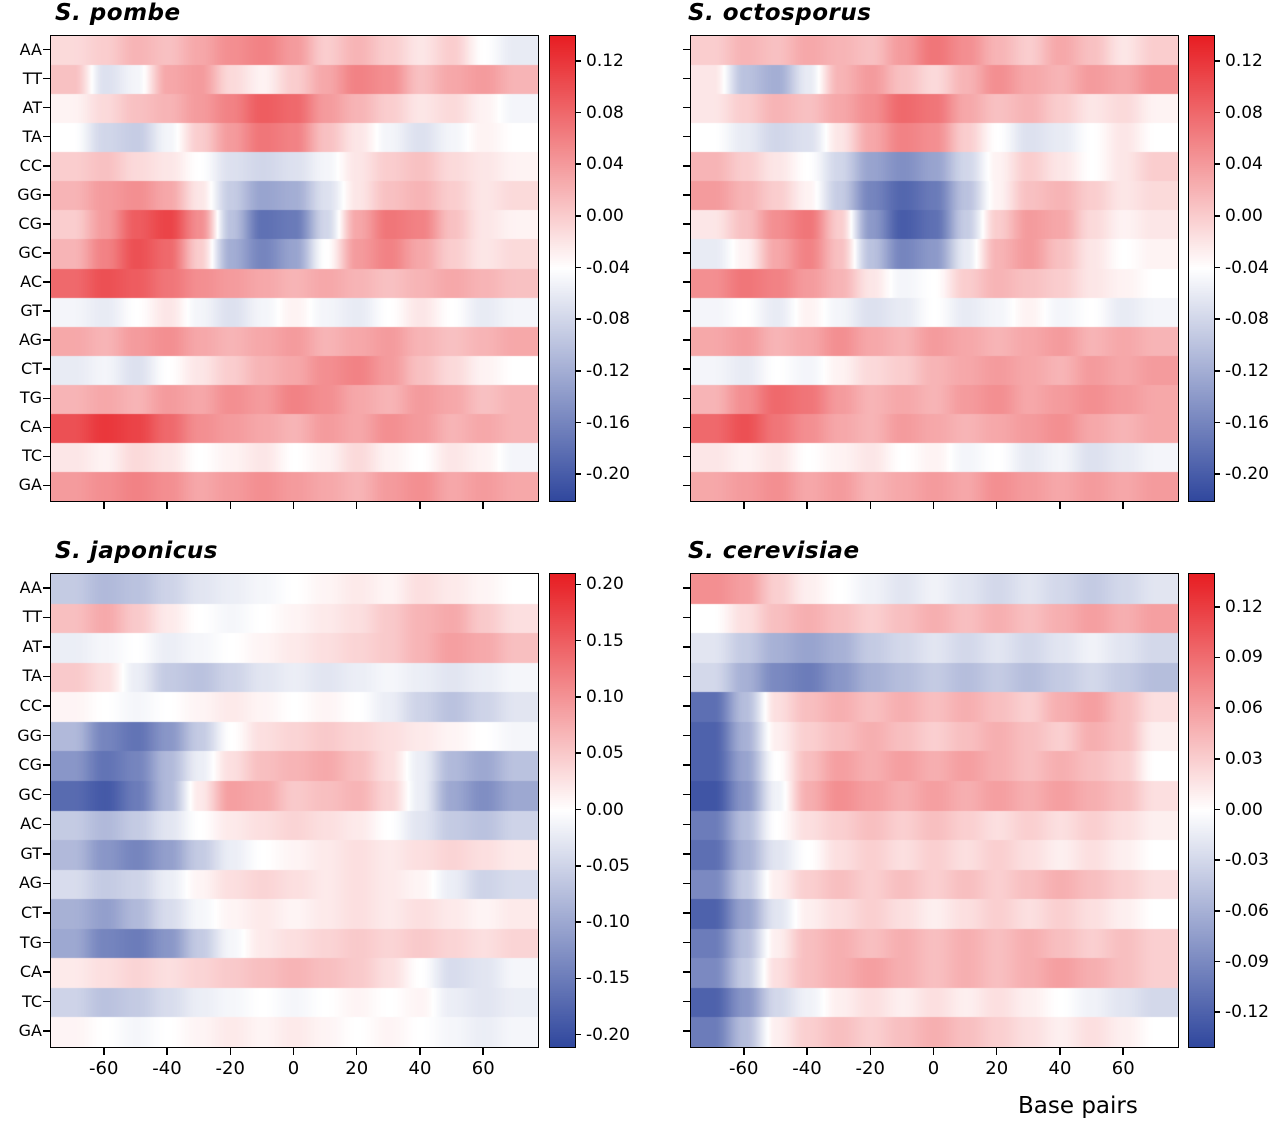  I want to click on y-tick-label: CT, so click(31, 912).